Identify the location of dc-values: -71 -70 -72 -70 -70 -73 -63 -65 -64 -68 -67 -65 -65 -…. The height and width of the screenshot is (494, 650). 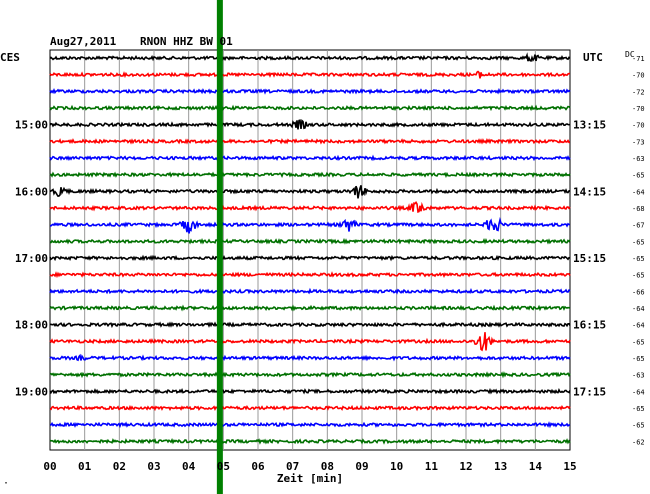
(638, 250).